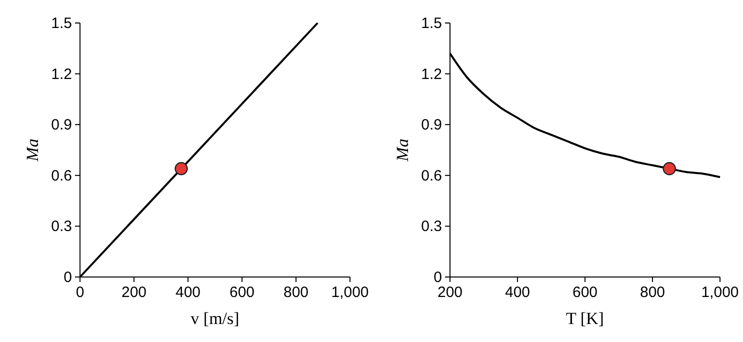  I want to click on x-axis-title: v [m/s], so click(215, 318).